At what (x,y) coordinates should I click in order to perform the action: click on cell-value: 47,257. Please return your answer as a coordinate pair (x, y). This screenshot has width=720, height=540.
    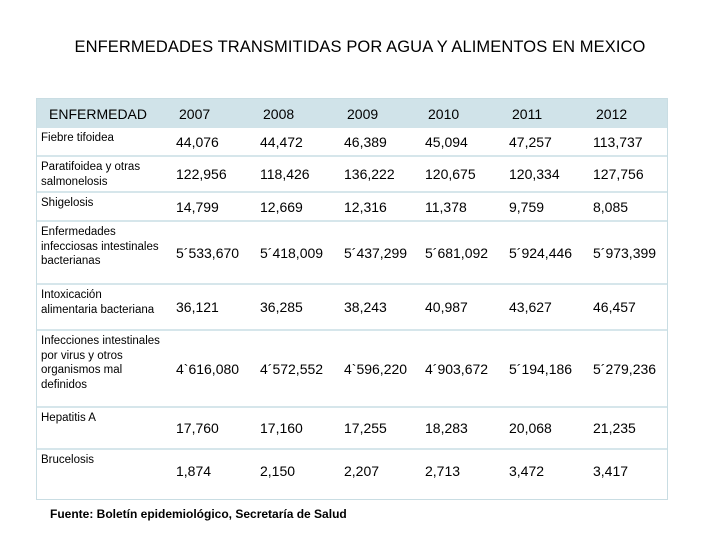
    Looking at the image, I should click on (530, 141).